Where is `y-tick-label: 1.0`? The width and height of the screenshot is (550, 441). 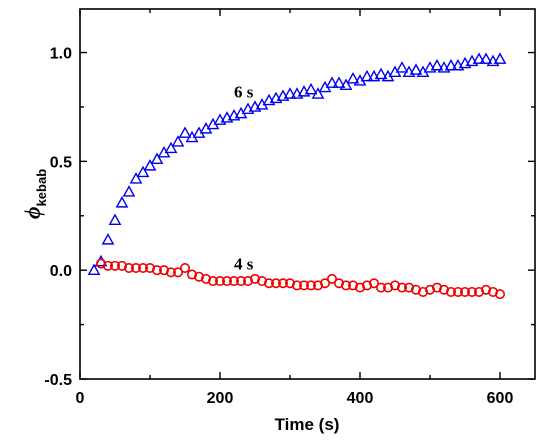
y-tick-label: 1.0 is located at coordinates (61, 54).